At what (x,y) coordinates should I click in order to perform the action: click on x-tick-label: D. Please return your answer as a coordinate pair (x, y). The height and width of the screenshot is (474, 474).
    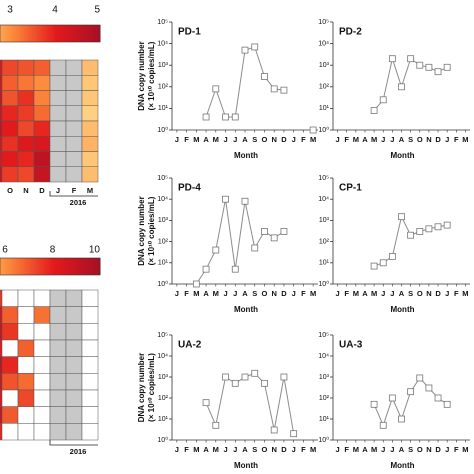
    Looking at the image, I should click on (284, 293).